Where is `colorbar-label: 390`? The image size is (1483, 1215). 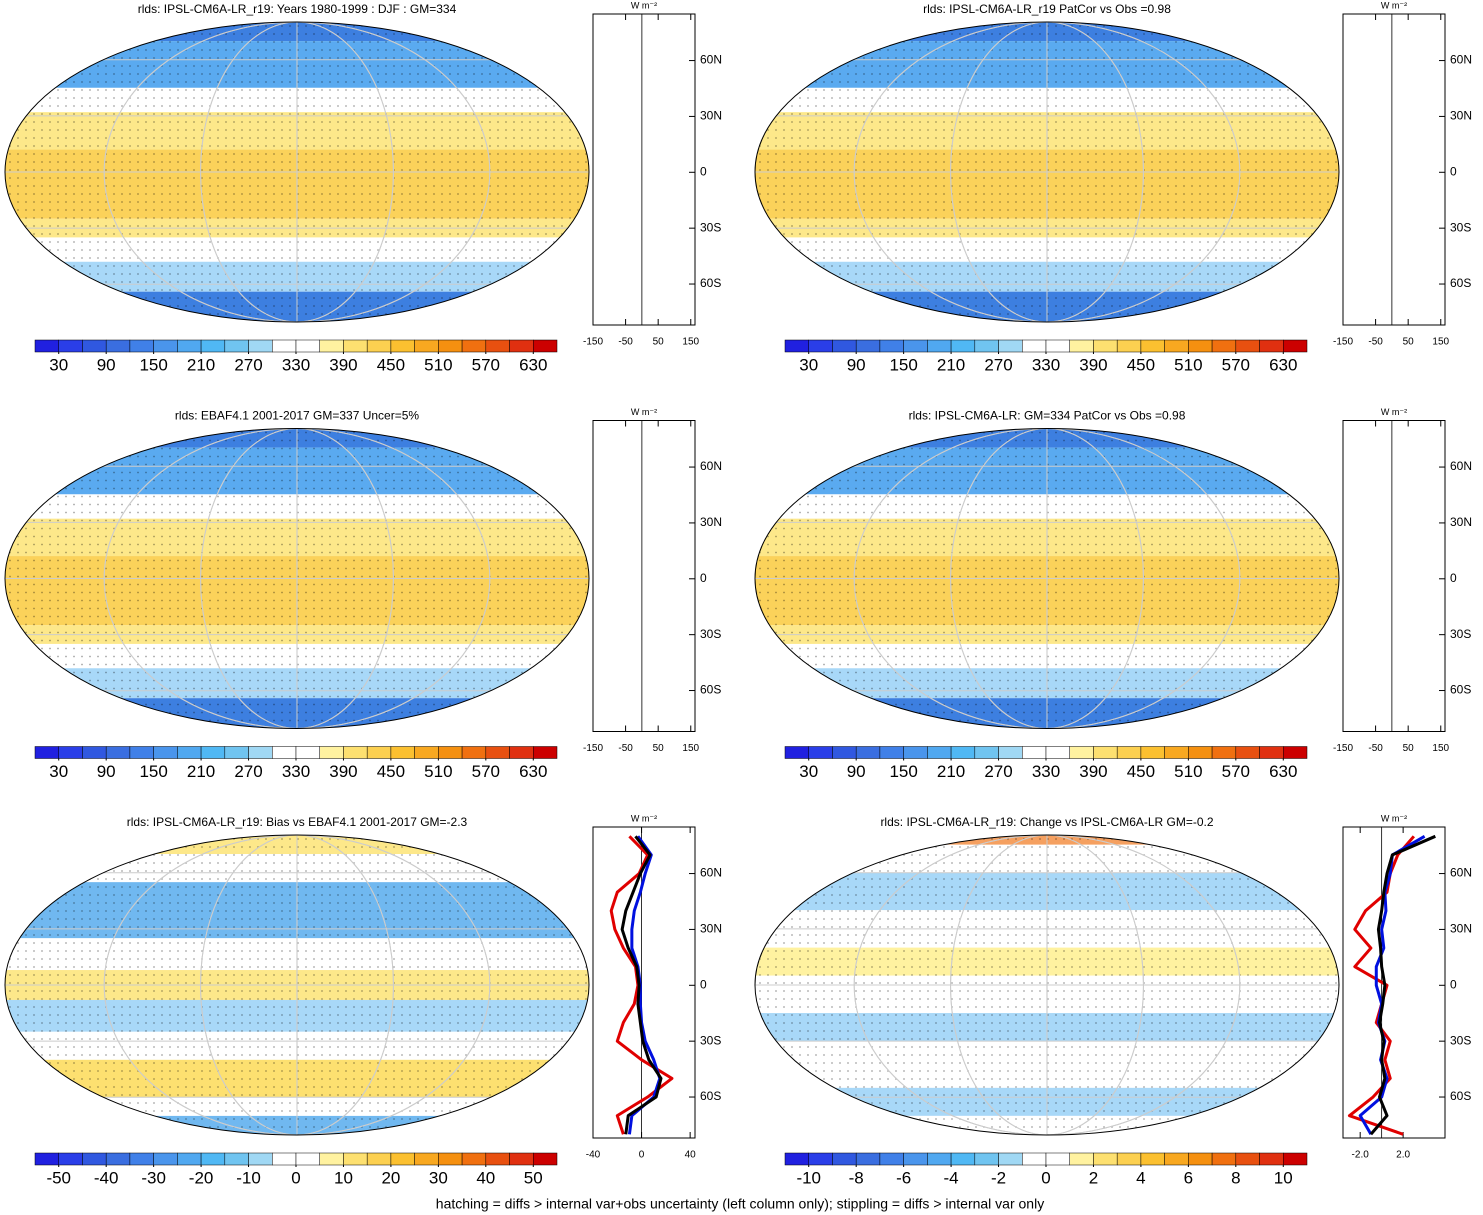
colorbar-label: 390 is located at coordinates (1093, 364).